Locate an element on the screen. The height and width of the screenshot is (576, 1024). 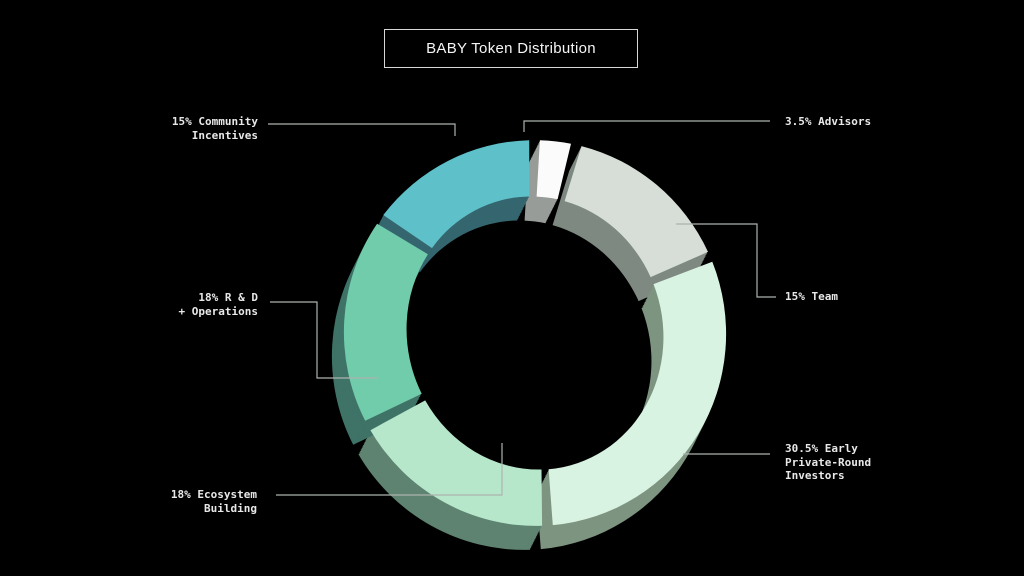
segment-ecosystem-face is located at coordinates (456, 463).